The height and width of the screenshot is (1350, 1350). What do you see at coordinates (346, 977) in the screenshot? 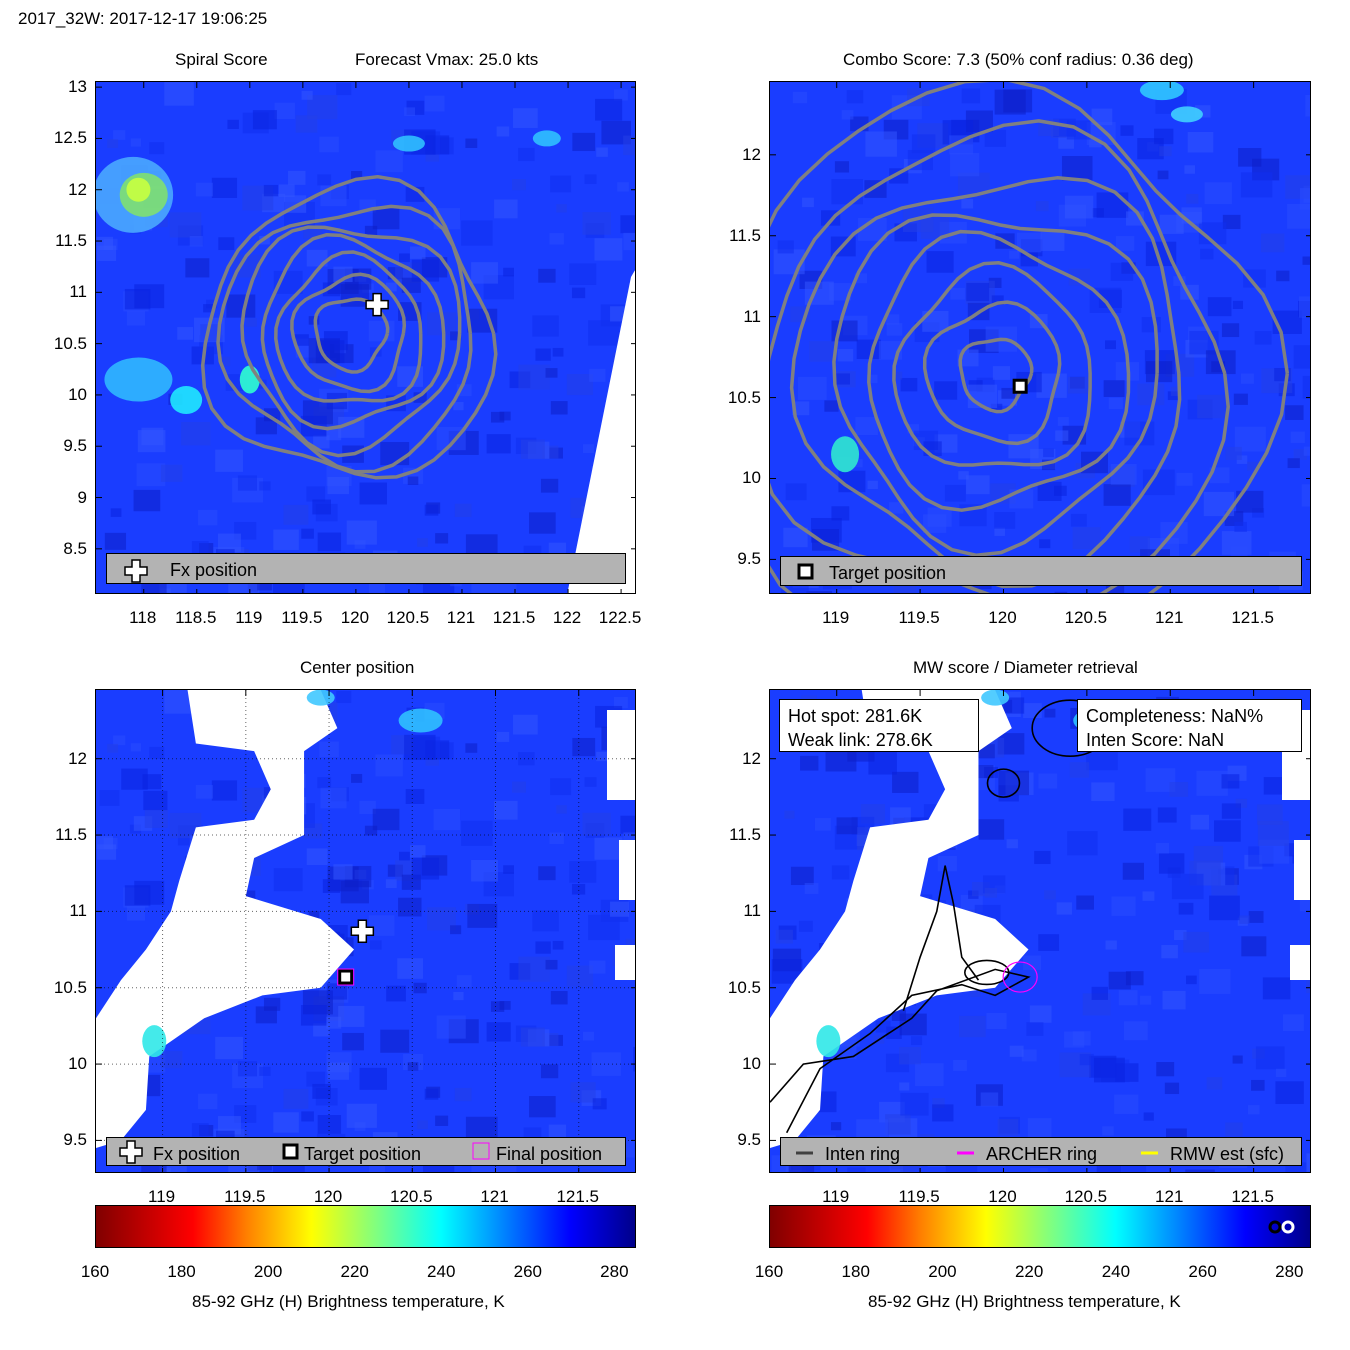
I see `target-position-marker` at bounding box center [346, 977].